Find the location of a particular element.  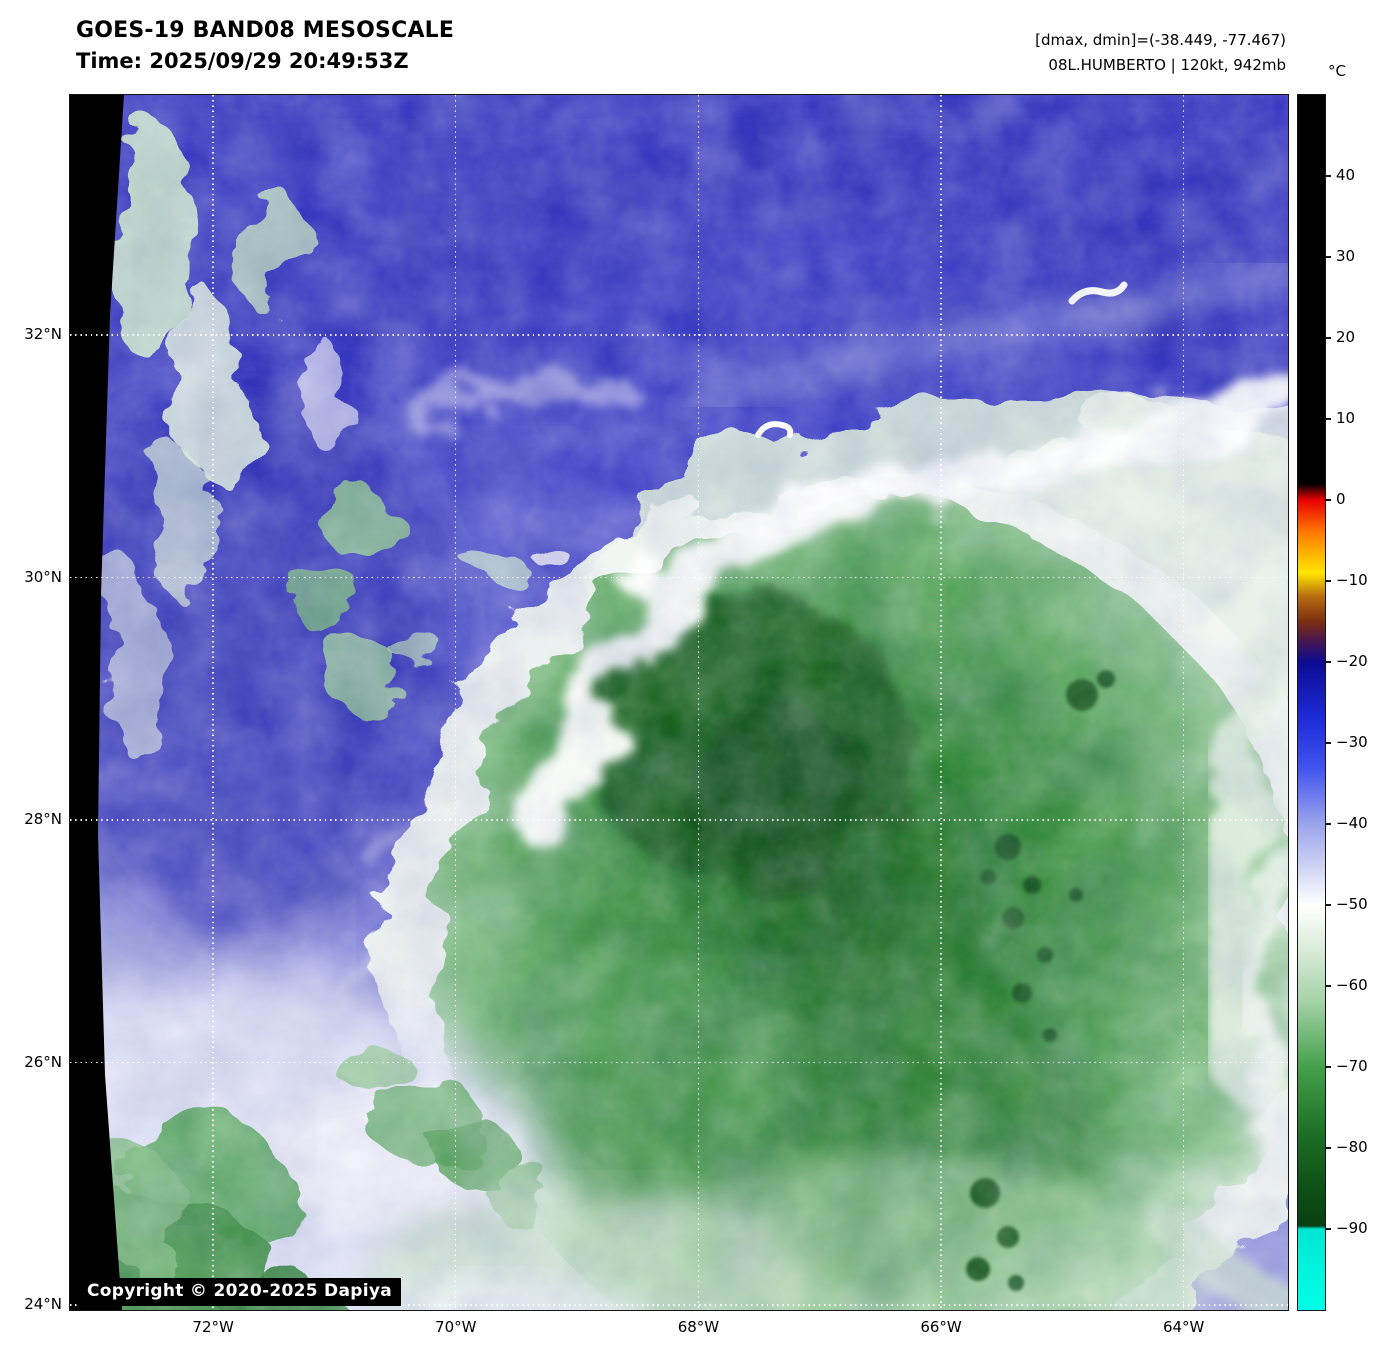

colorbar-gradient is located at coordinates (1311, 702).